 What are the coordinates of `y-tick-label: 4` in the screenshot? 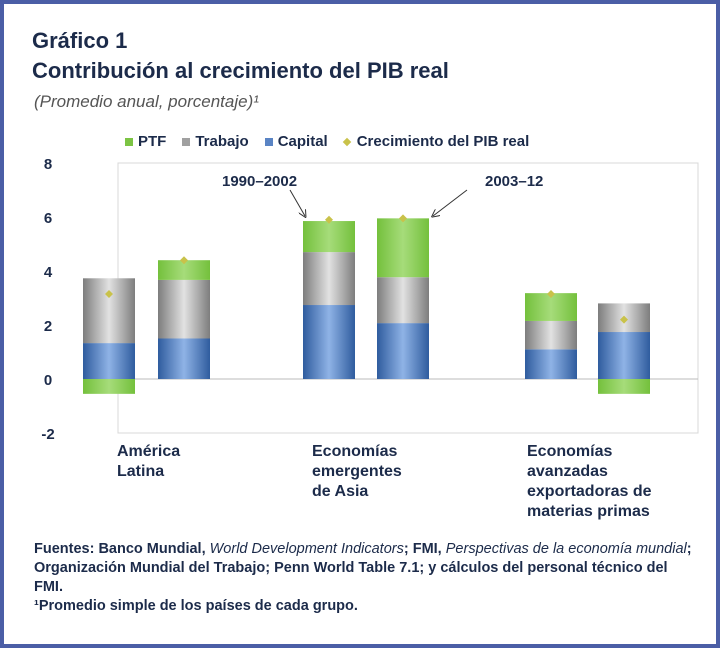 It's located at (48, 272).